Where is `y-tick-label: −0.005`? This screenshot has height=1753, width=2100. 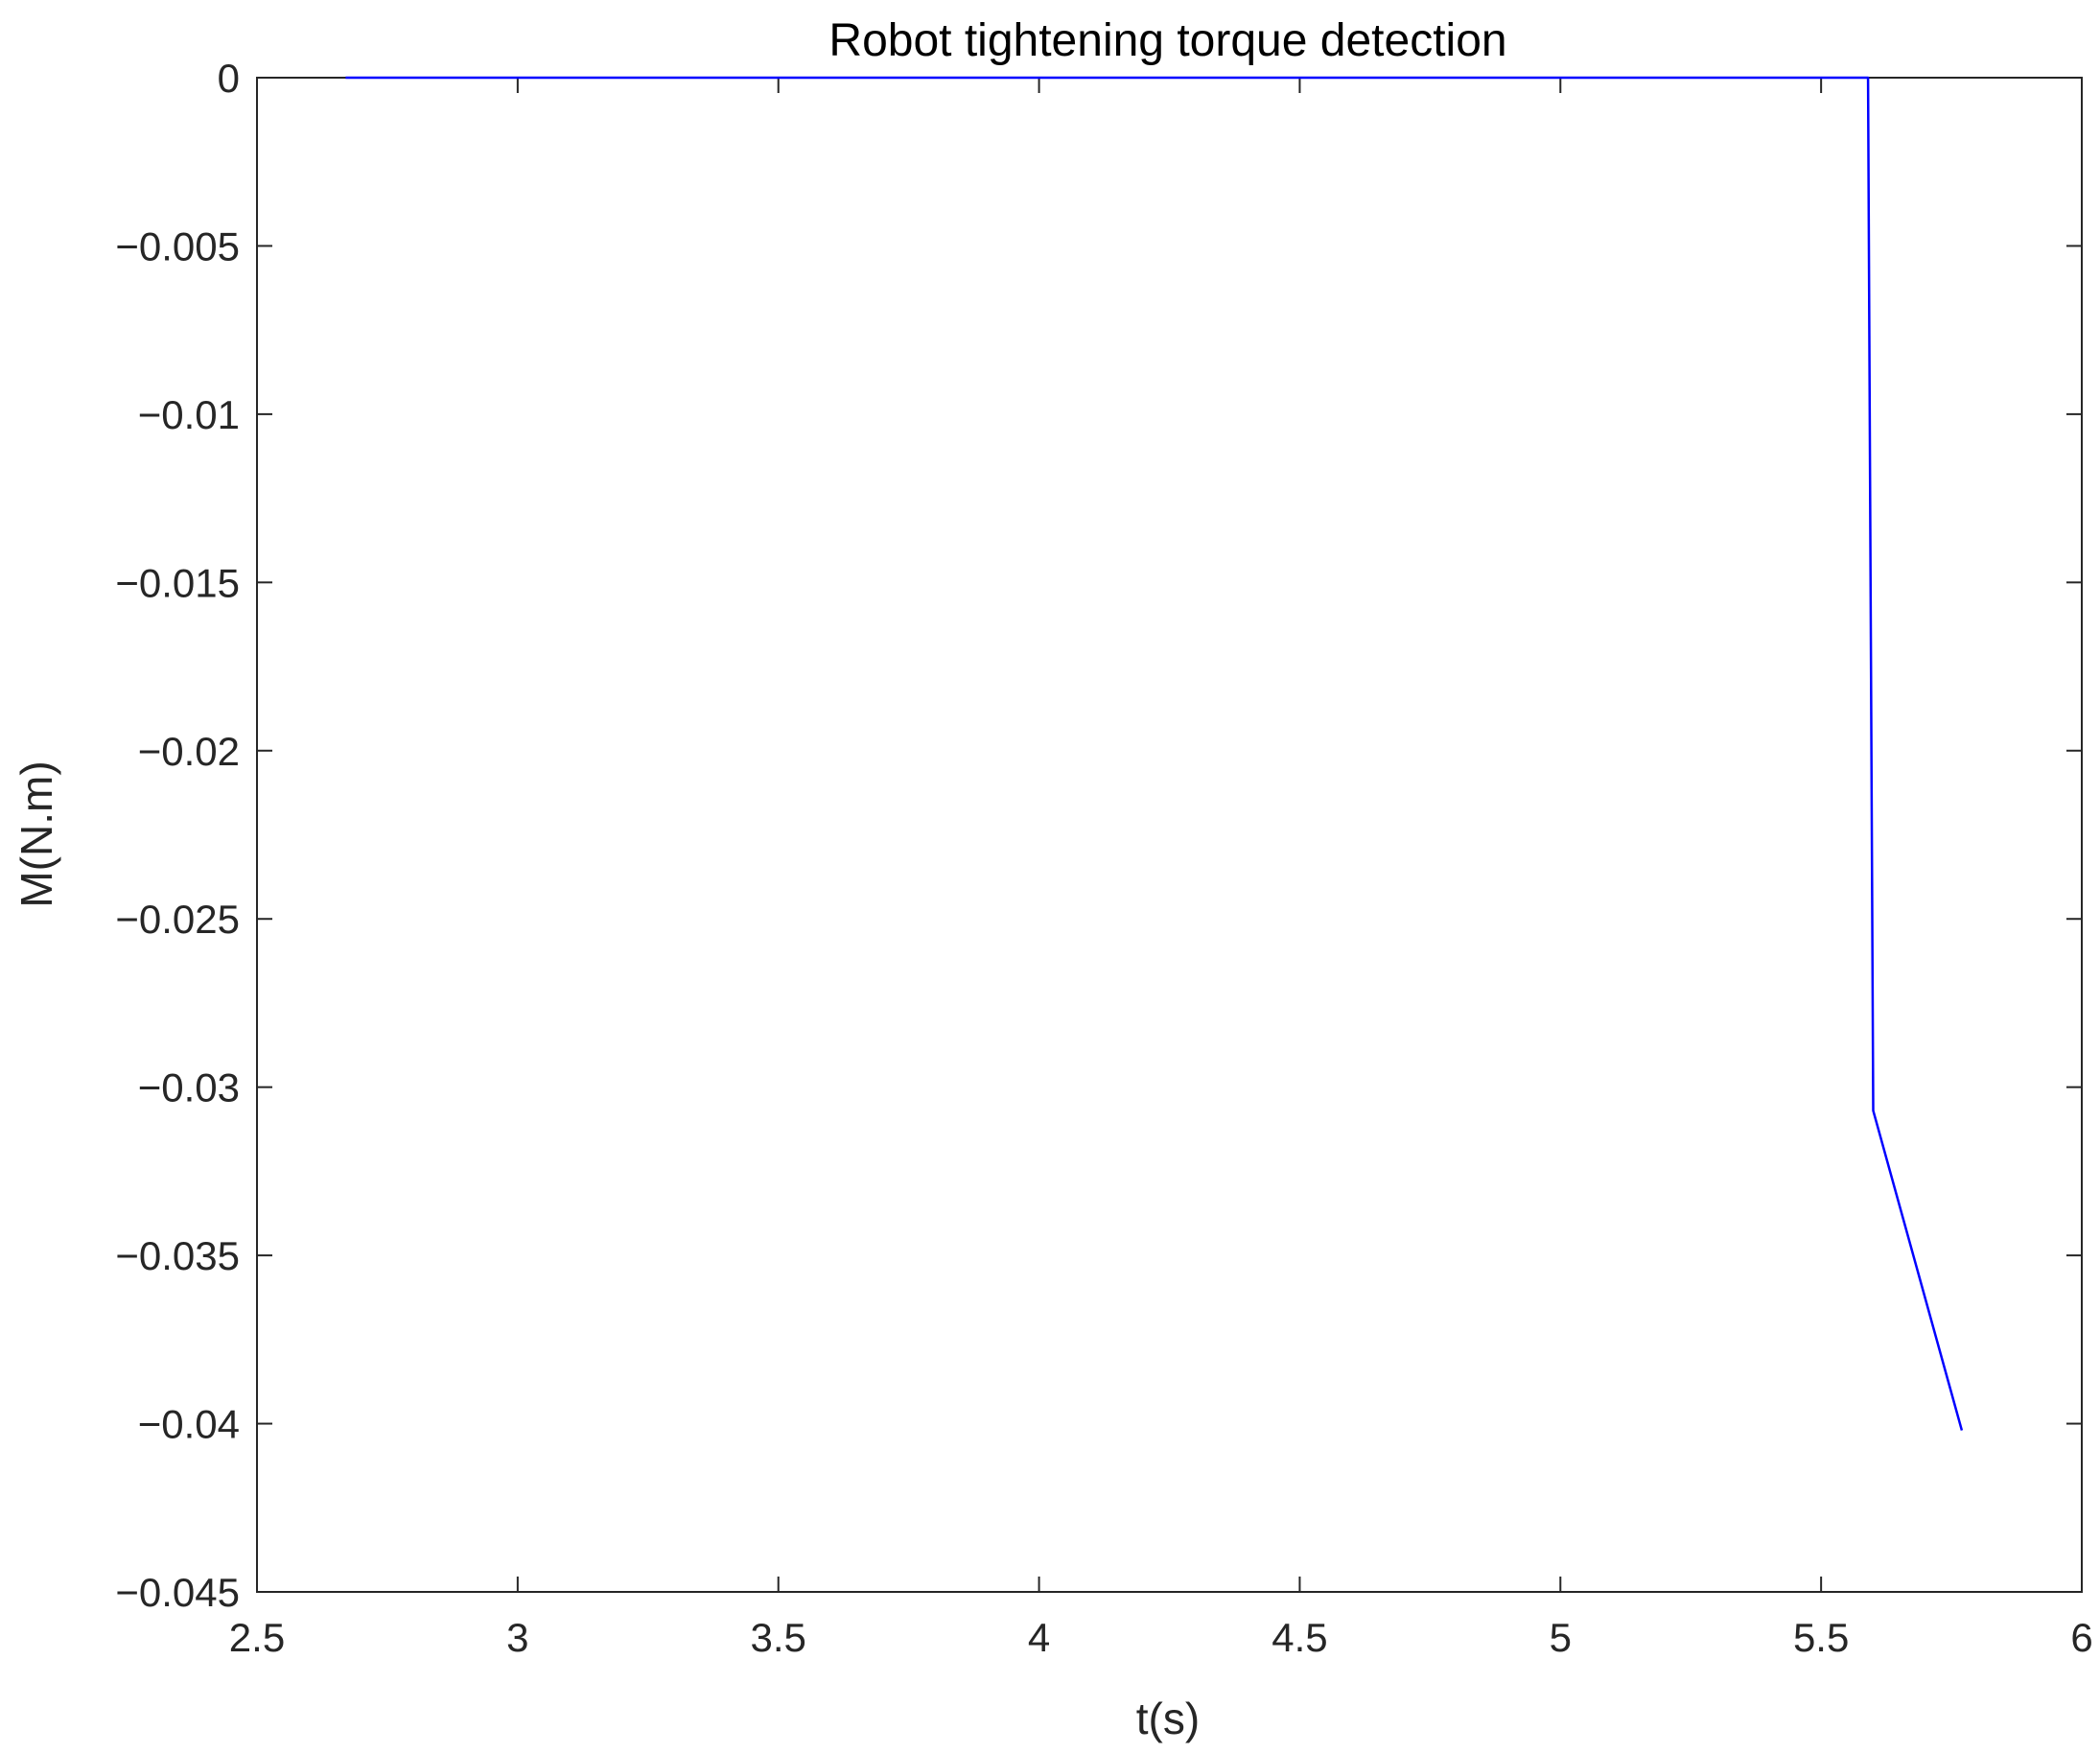 y-tick-label: −0.005 is located at coordinates (177, 246).